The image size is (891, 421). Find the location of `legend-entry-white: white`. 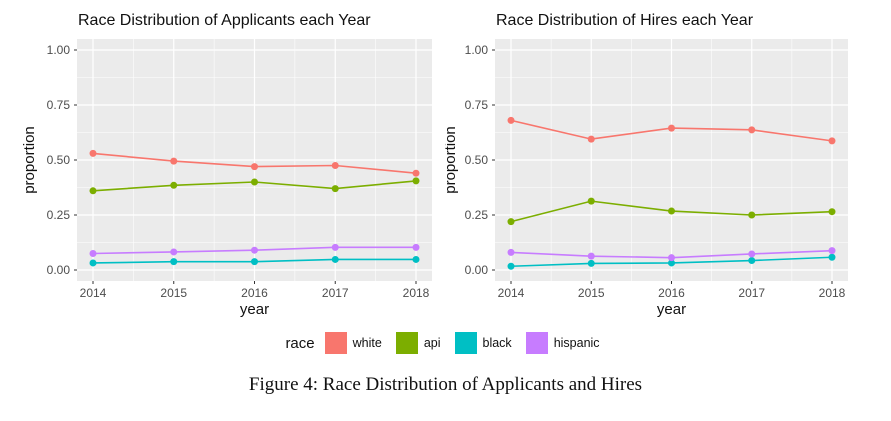

legend-entry-white: white is located at coordinates (353, 343).